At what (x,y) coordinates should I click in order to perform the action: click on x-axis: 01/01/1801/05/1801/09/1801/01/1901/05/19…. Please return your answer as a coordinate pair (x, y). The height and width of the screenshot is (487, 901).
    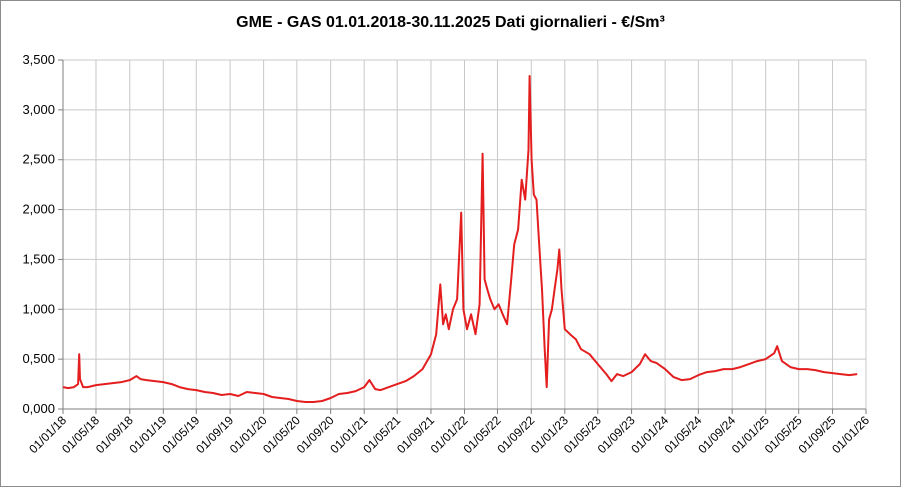
    Looking at the image, I should click on (449, 432).